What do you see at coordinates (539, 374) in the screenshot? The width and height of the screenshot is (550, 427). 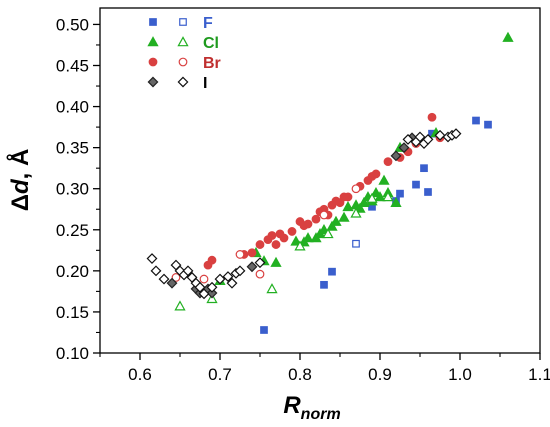 I see `x-tick-label: 1.1` at bounding box center [539, 374].